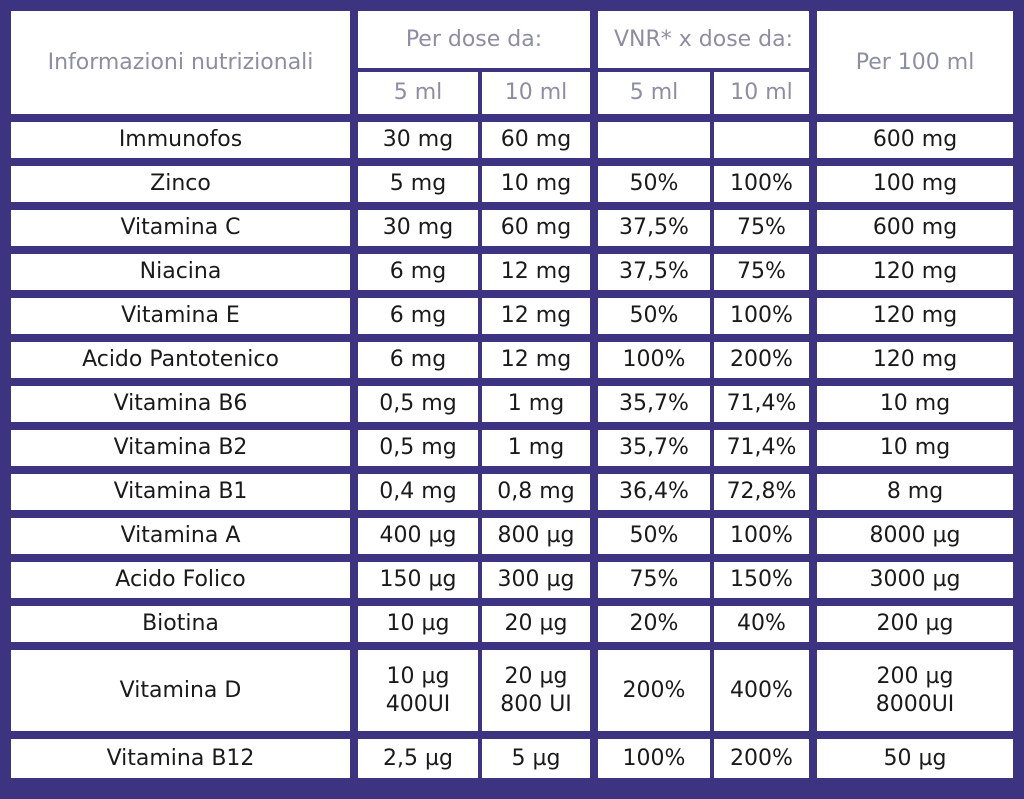 Image resolution: width=1024 pixels, height=799 pixels. I want to click on header-sub-vnr-10: 10 ml, so click(766, 97).